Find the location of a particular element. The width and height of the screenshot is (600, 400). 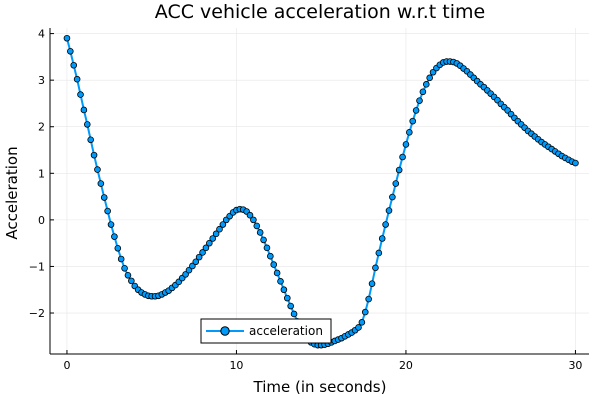

y-tick-label: −2 is located at coordinates (37, 313).